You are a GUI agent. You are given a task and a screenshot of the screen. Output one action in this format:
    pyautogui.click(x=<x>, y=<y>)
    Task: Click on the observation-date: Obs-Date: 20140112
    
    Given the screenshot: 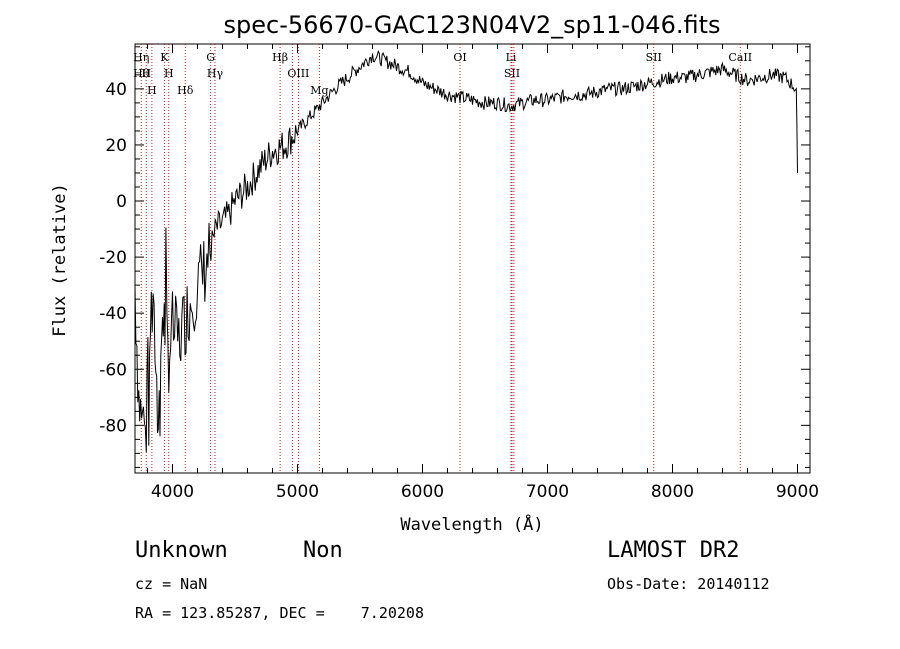 What is the action you would take?
    pyautogui.click(x=688, y=584)
    